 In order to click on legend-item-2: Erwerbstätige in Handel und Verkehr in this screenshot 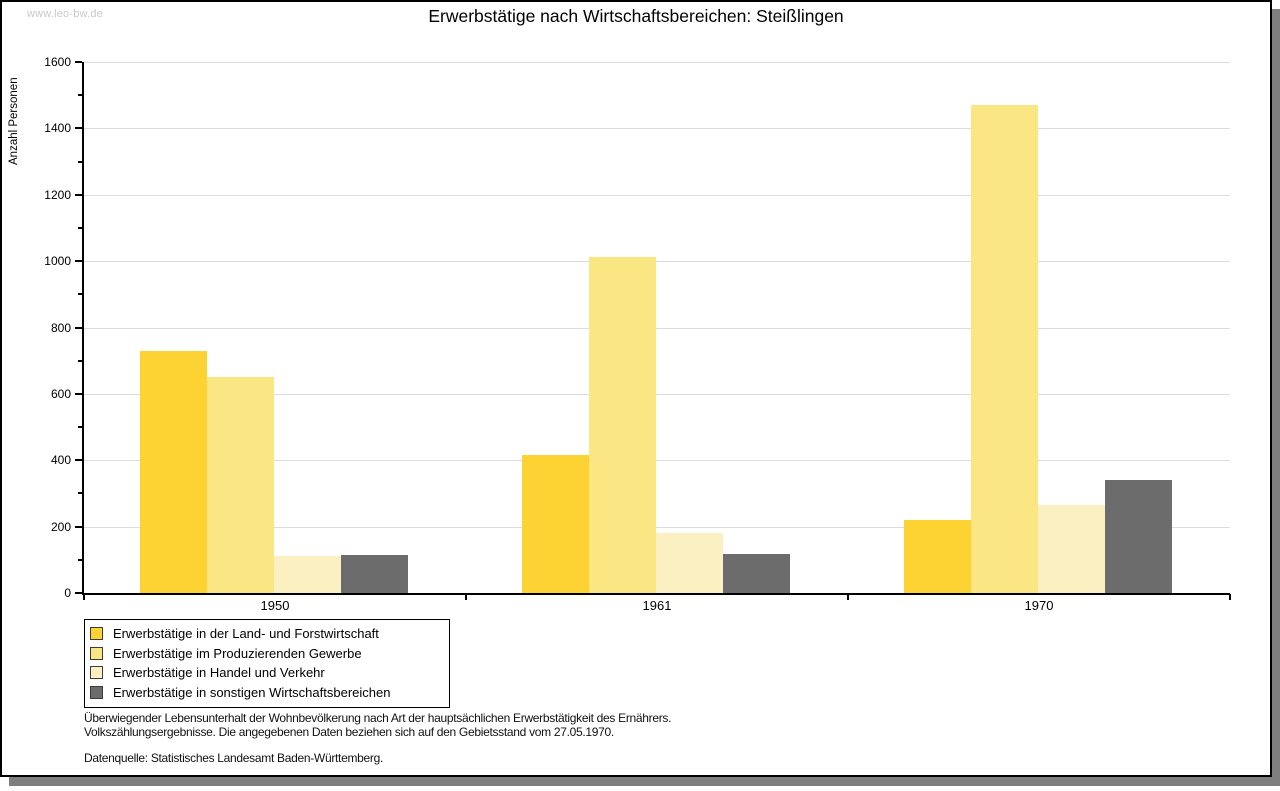, I will do `click(266, 673)`.